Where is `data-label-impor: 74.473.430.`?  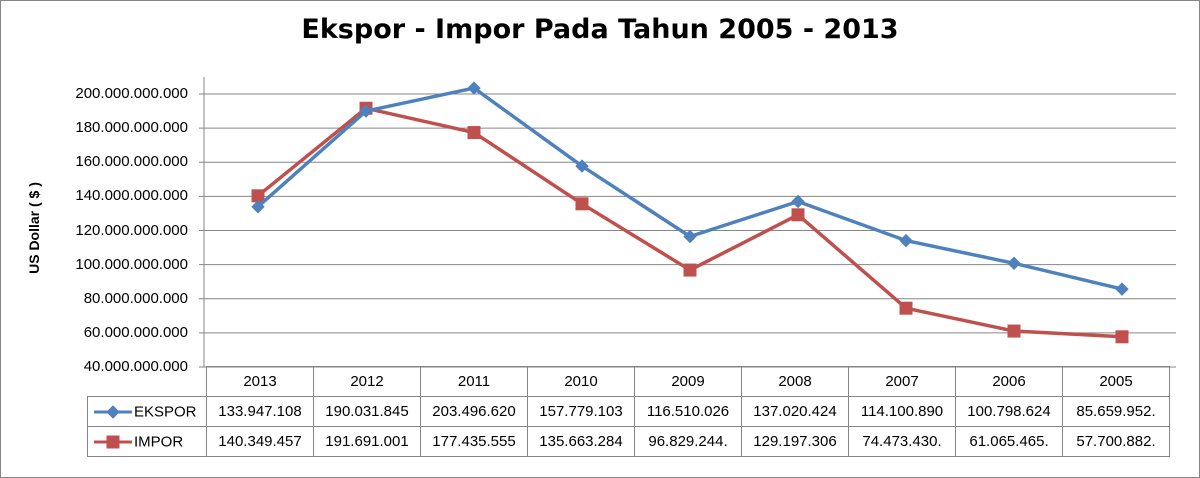 data-label-impor: 74.473.430. is located at coordinates (902, 441).